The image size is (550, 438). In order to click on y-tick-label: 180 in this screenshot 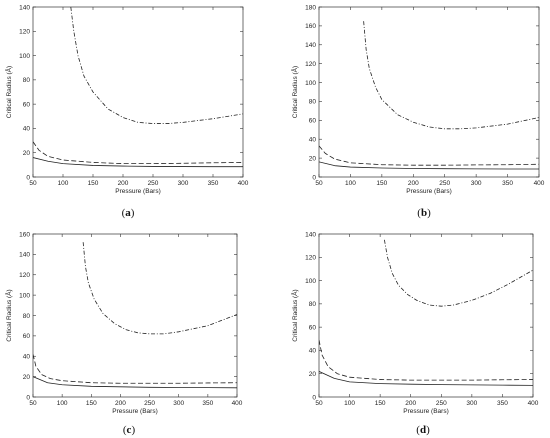, I will do `click(310, 7)`.